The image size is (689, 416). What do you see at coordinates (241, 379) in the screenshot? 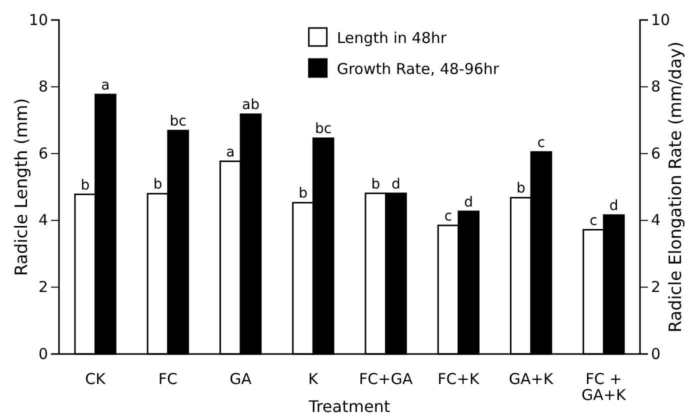
I see `x-tick-label: GA` at bounding box center [241, 379].